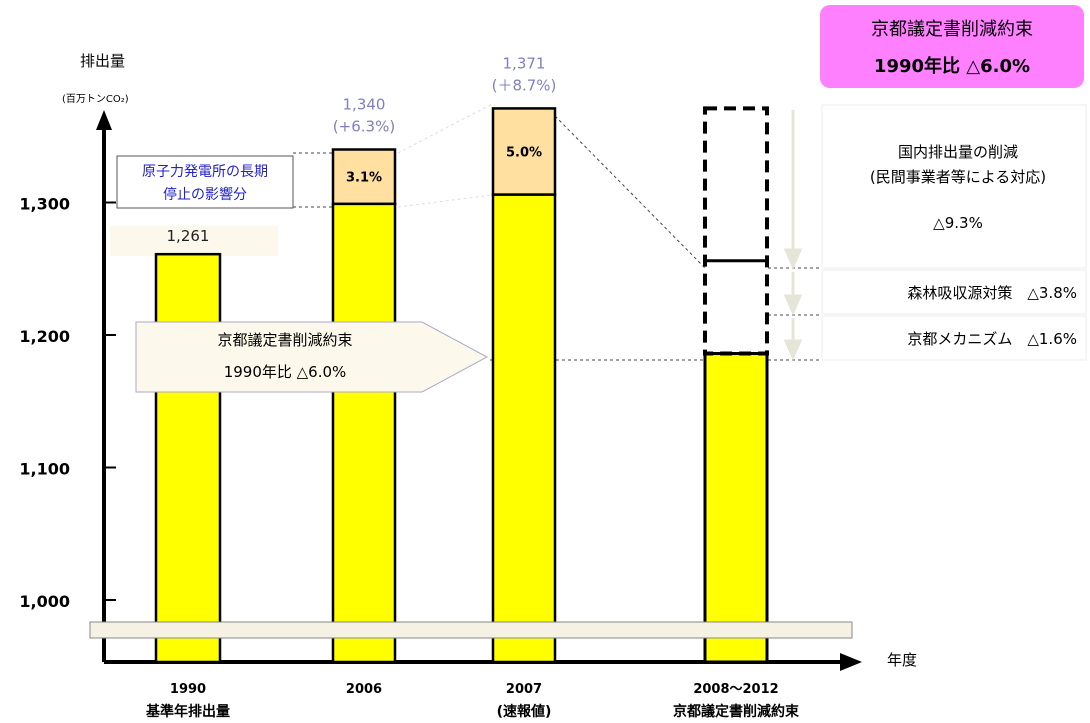 This screenshot has width=1090, height=723. Describe the element at coordinates (102, 61) in the screenshot. I see `y-axis-label: 排出量` at that location.